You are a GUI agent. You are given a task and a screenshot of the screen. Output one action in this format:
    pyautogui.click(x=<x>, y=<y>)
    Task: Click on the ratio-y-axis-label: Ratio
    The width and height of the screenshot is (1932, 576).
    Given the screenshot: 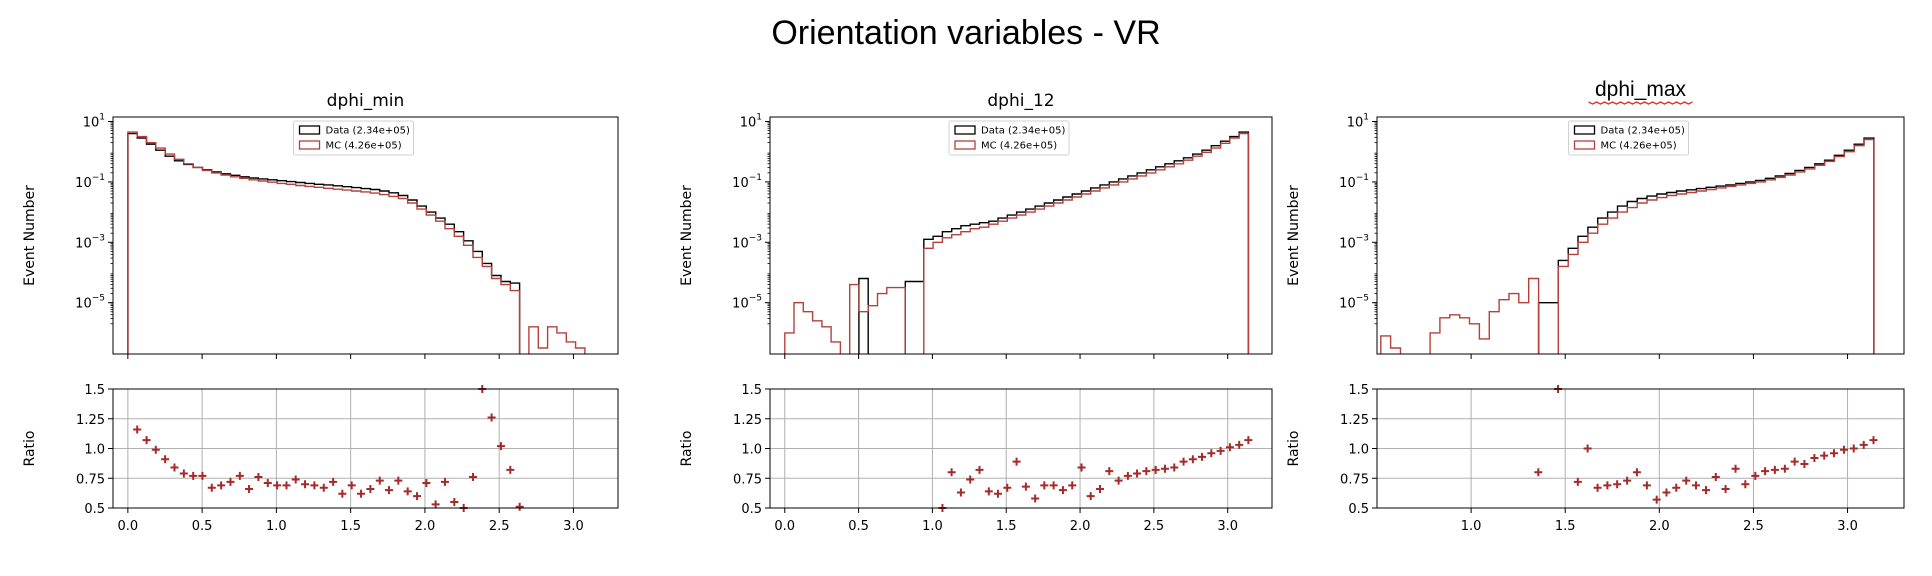 What is the action you would take?
    pyautogui.click(x=30, y=449)
    